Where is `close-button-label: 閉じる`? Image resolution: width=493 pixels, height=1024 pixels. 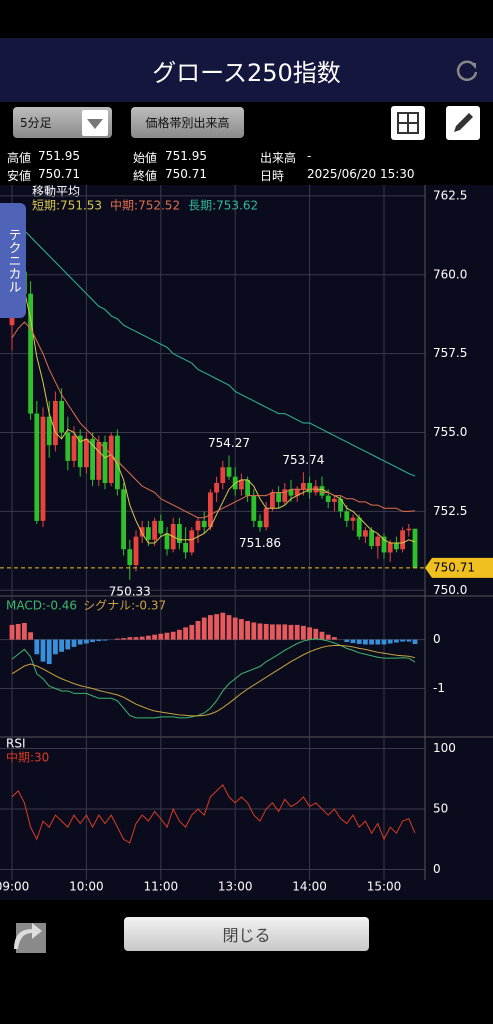
close-button-label: 閉じる is located at coordinates (246, 935).